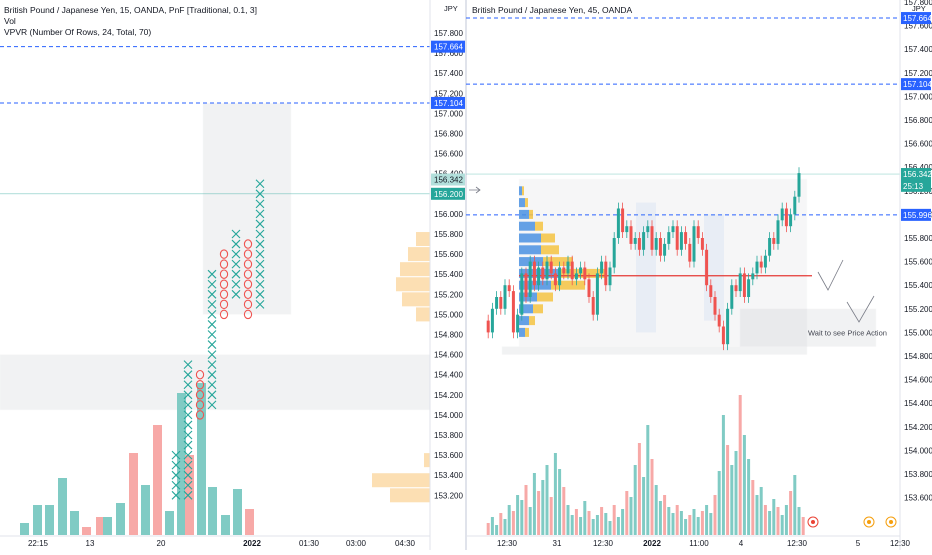 Image resolution: width=932 pixels, height=555 pixels. What do you see at coordinates (90, 543) in the screenshot?
I see `time-tick-label: 13` at bounding box center [90, 543].